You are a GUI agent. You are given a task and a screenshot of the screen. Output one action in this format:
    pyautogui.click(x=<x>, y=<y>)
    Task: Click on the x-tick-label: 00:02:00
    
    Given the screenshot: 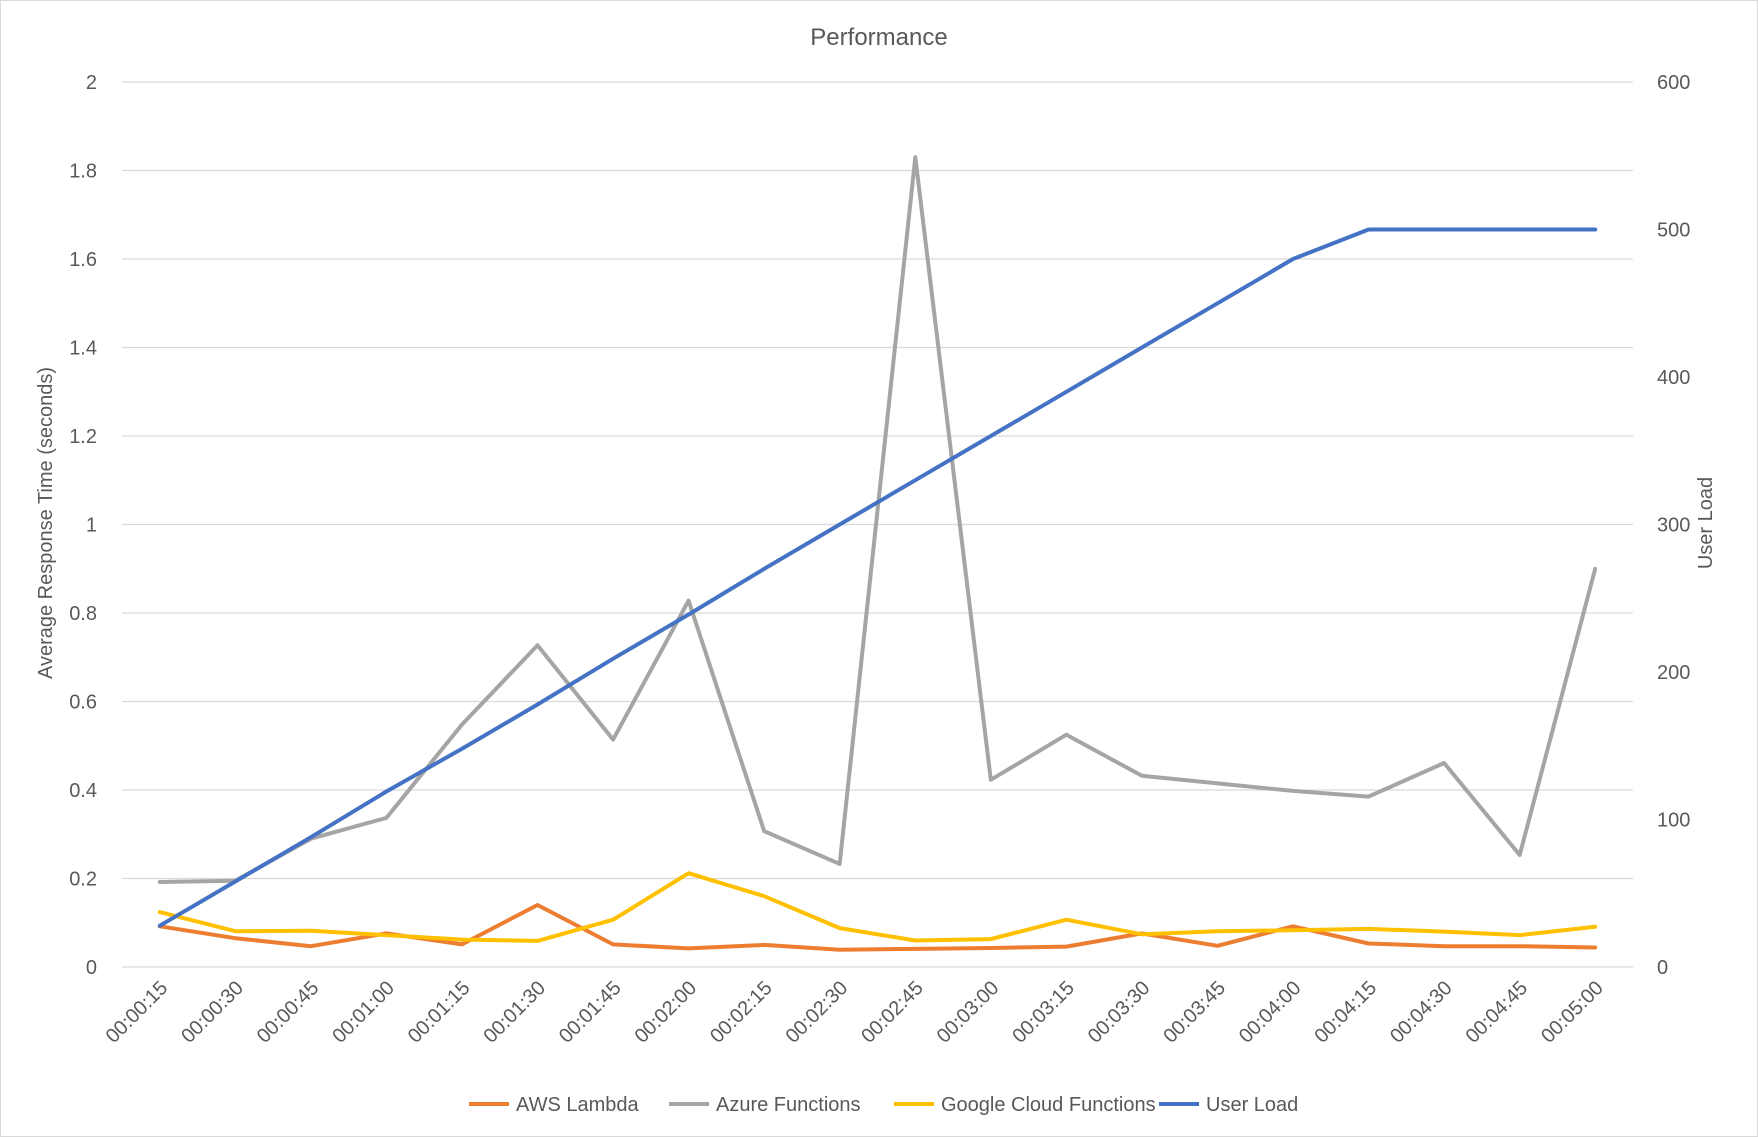 What is the action you would take?
    pyautogui.click(x=666, y=1012)
    